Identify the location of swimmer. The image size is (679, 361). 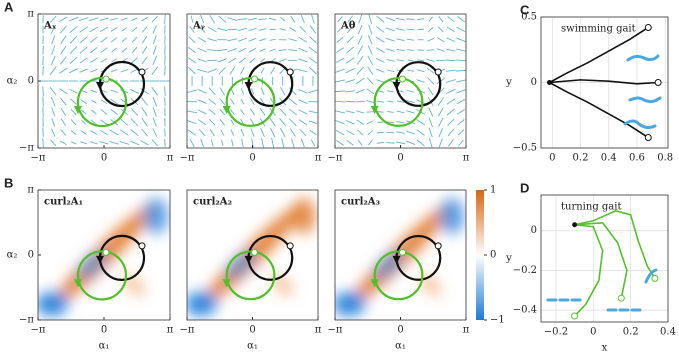
(645, 100).